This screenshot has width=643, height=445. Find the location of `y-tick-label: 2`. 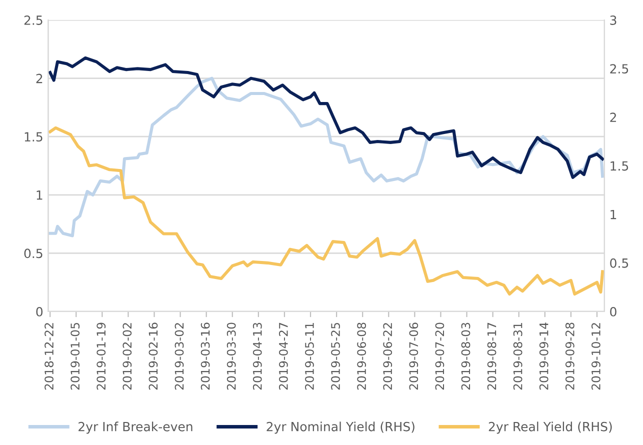

y-tick-label: 2 is located at coordinates (39, 79).